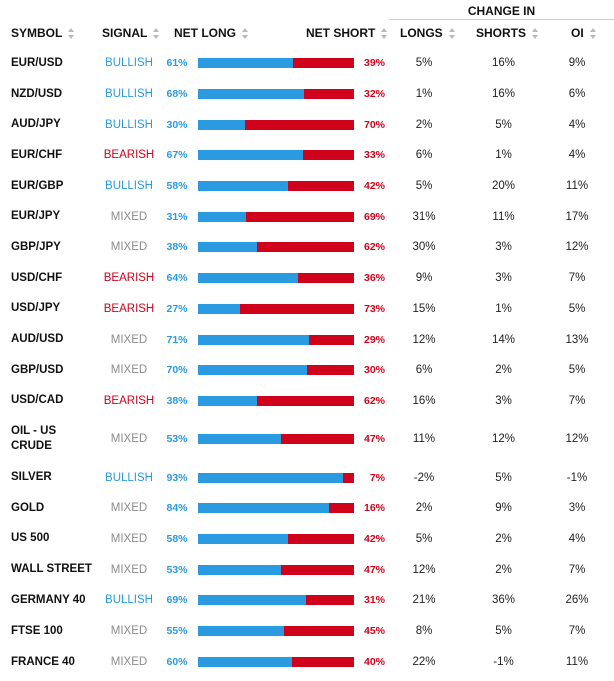 This screenshot has height=681, width=614. What do you see at coordinates (503, 216) in the screenshot?
I see `shorts-change-value: 11%` at bounding box center [503, 216].